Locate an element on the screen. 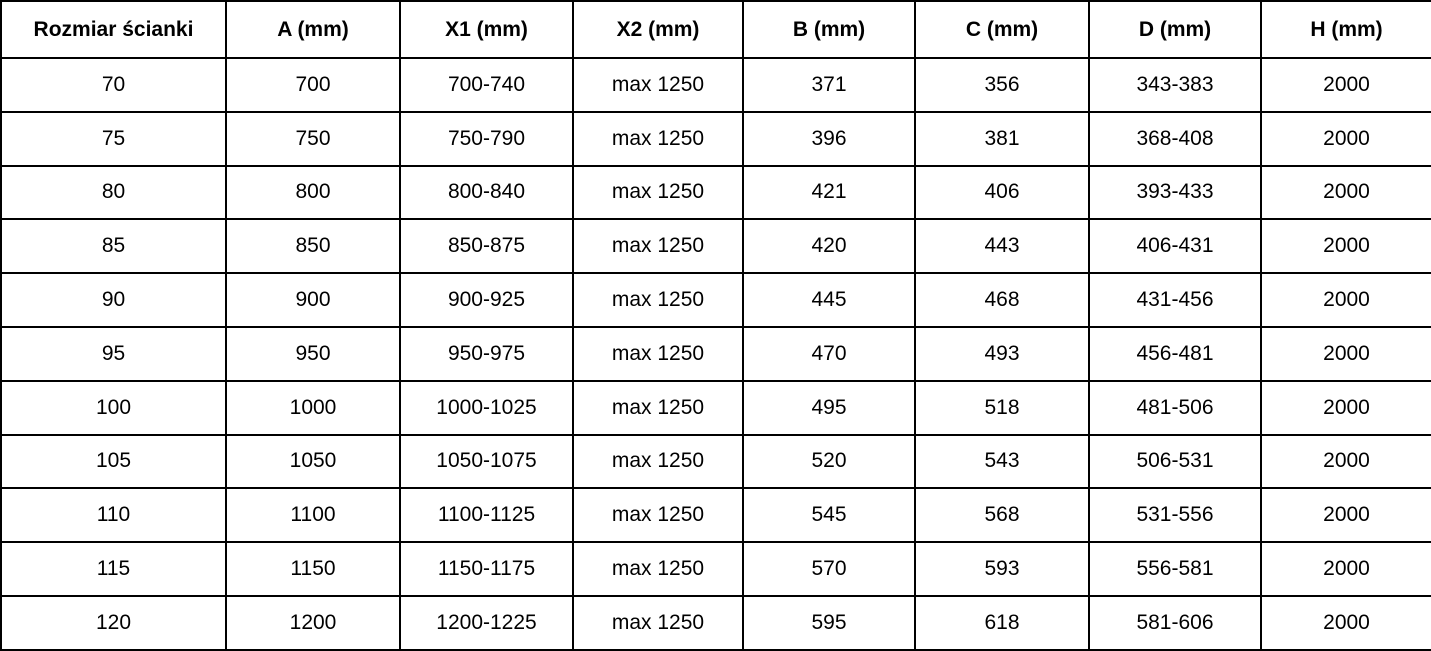 The width and height of the screenshot is (1431, 651). table-cell: 618 is located at coordinates (1002, 622).